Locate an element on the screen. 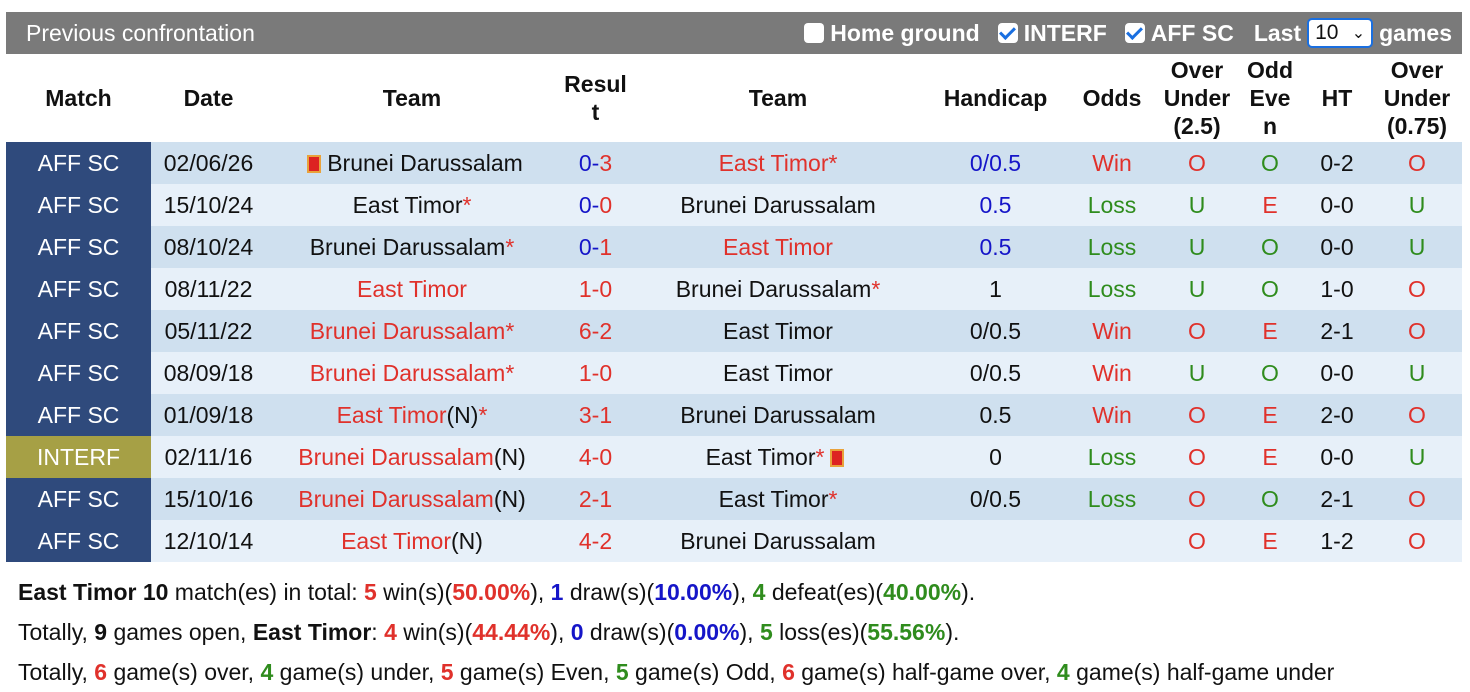 This screenshot has width=1470, height=692. date-cell: 01/09/18 is located at coordinates (208, 415).